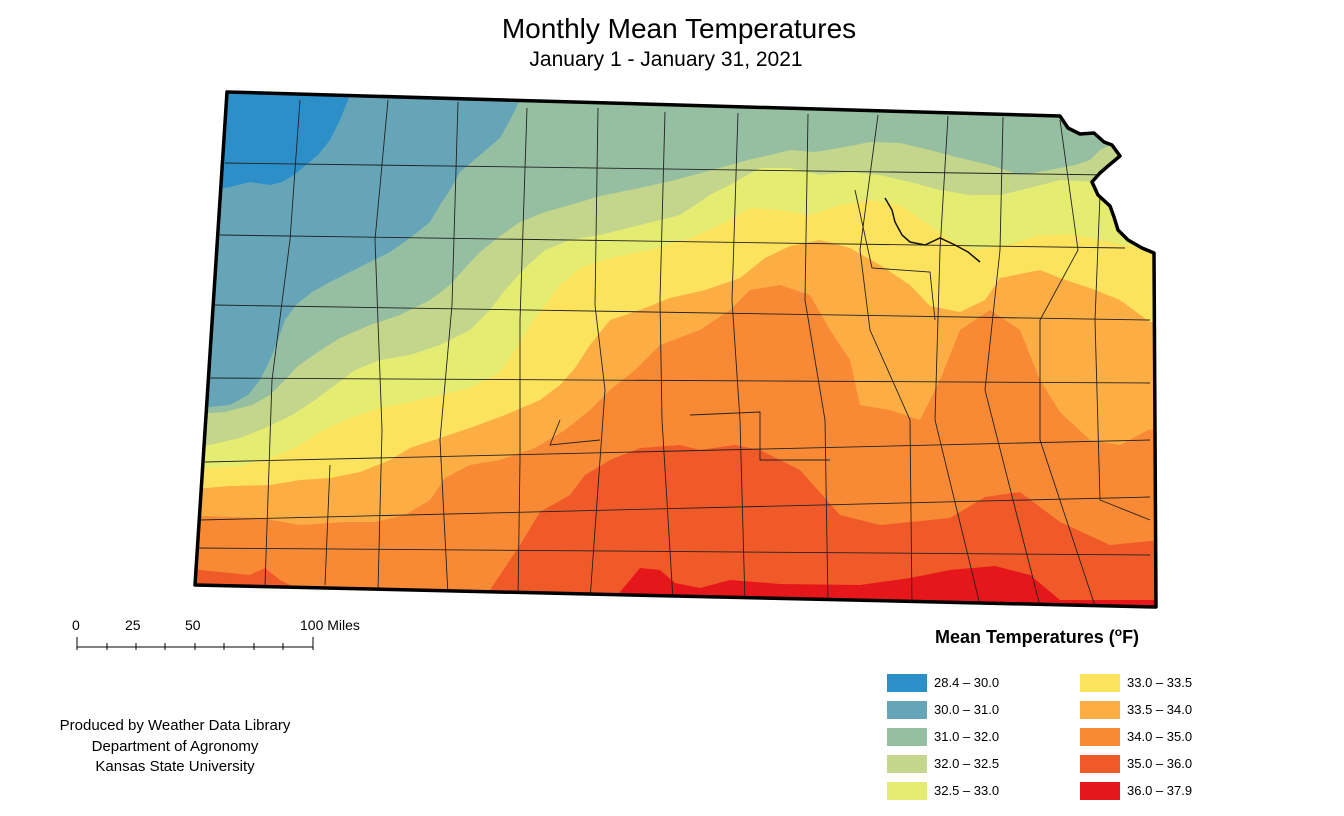  I want to click on credits-line-2: Department of Agronomy, so click(175, 746).